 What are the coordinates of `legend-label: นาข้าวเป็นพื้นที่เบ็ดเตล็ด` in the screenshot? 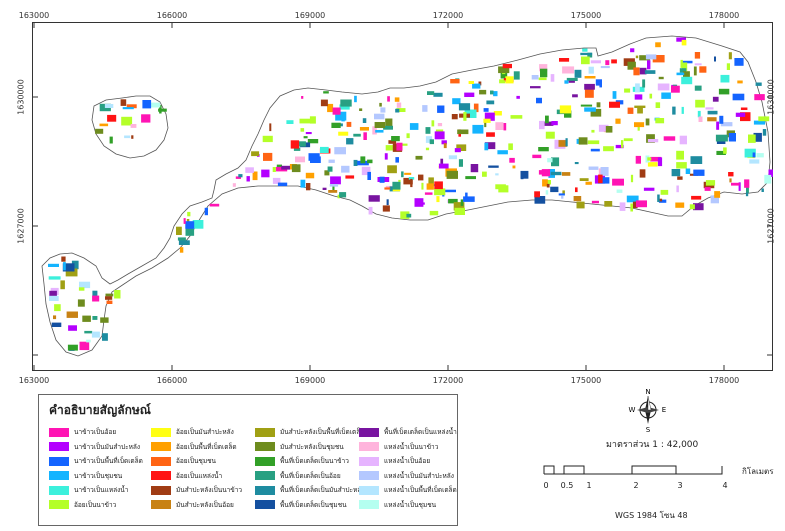 It's located at (108, 461).